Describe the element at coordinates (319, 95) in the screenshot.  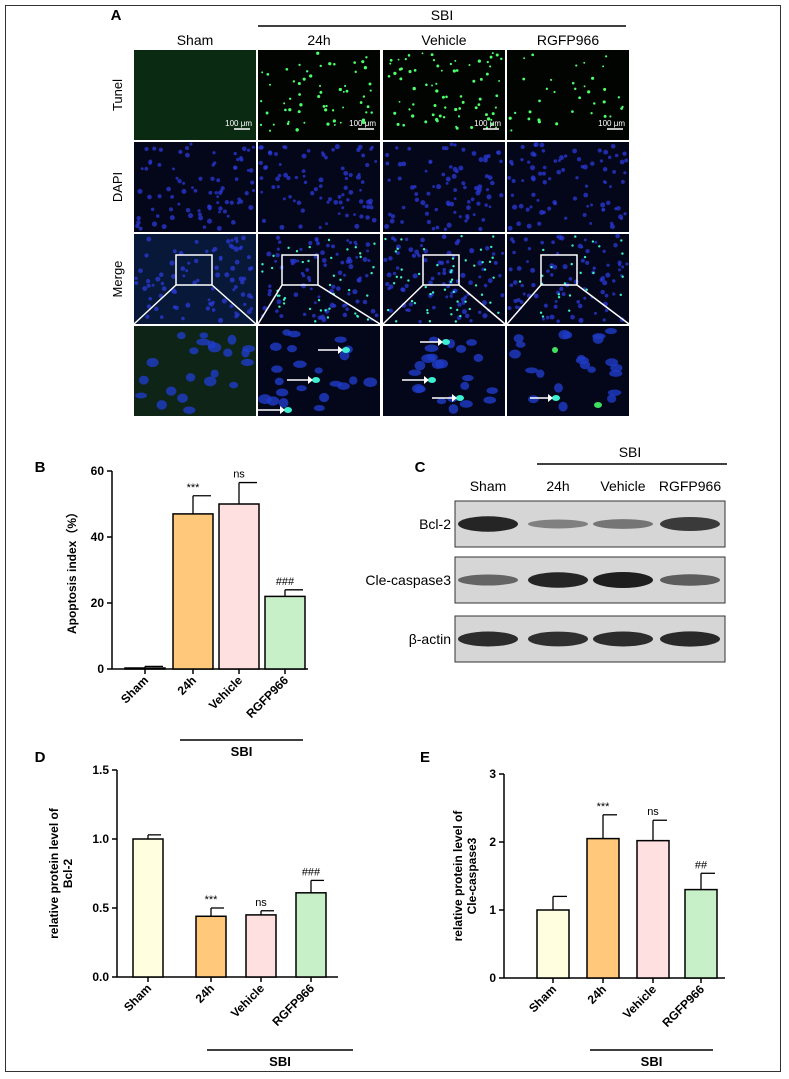
I see `micrograph-0-1: 100 μm` at that location.